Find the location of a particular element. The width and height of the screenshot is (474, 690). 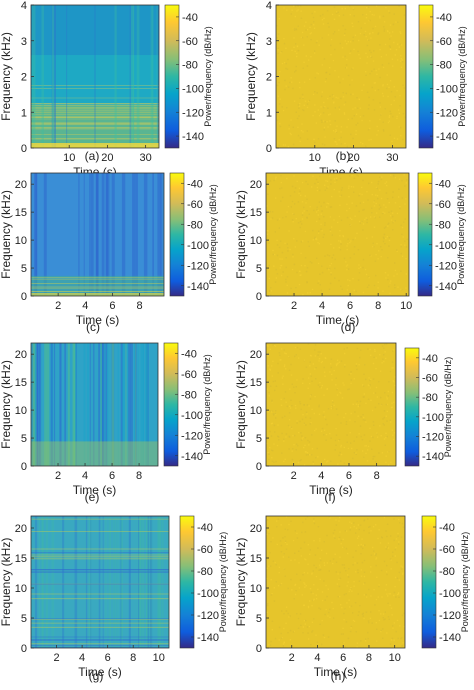

y-tick-label: 1 is located at coordinates (269, 113).